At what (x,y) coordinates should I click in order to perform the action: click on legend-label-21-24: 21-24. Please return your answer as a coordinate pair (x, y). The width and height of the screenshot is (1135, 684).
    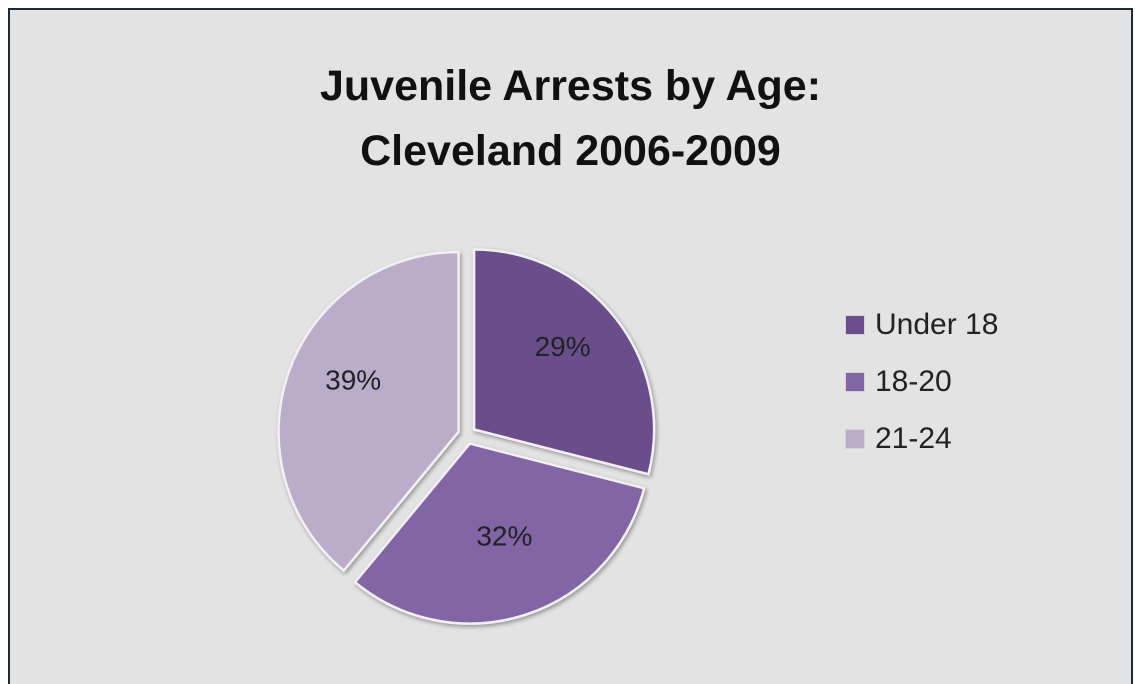
    Looking at the image, I should click on (913, 438).